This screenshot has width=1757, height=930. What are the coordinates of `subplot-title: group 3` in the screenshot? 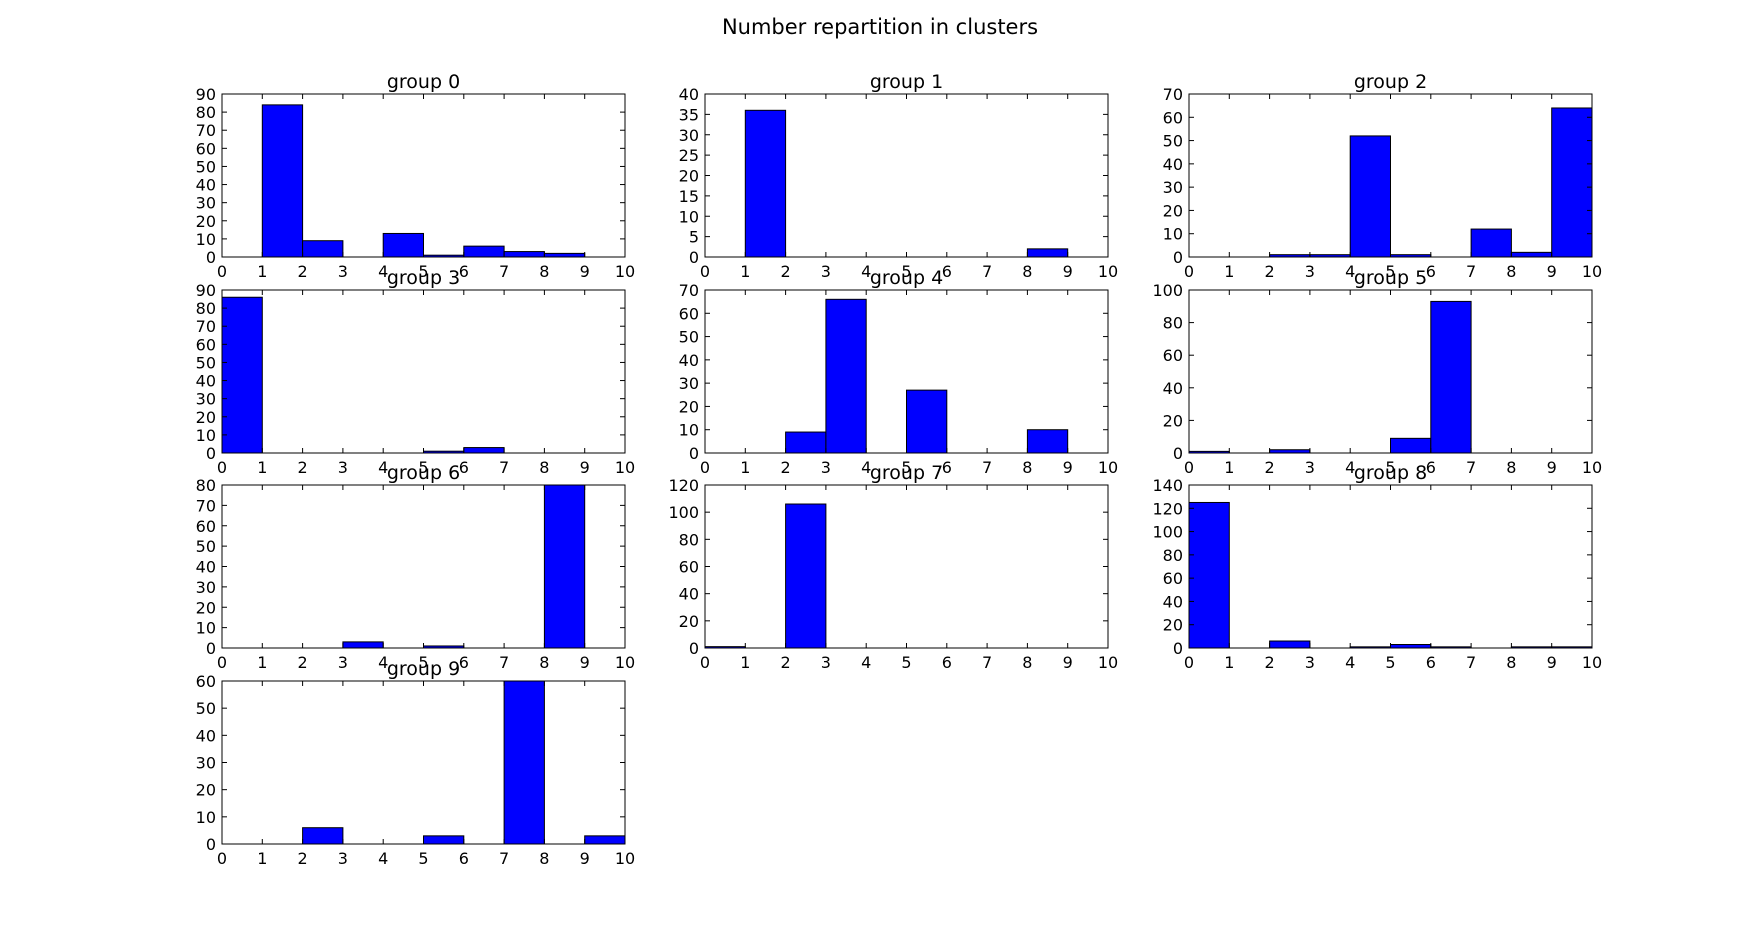 It's located at (423, 278).